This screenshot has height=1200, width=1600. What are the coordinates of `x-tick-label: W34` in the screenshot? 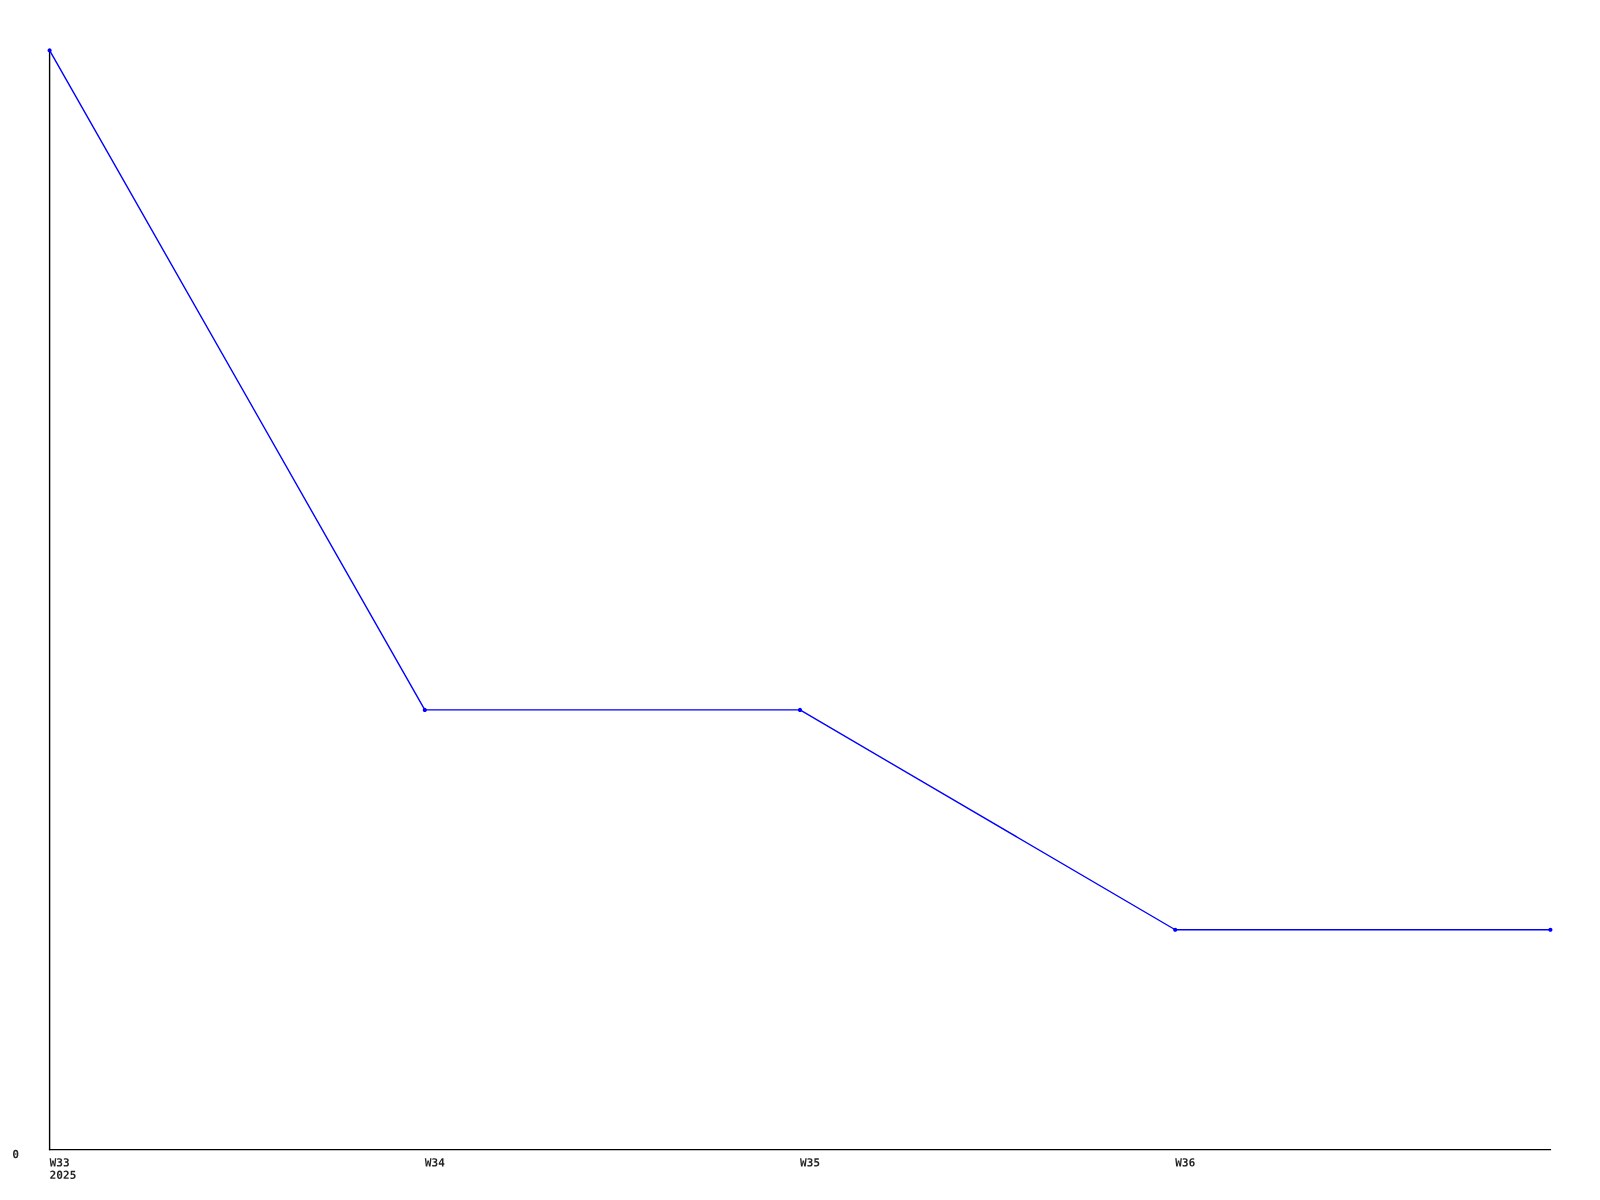 It's located at (434, 1162).